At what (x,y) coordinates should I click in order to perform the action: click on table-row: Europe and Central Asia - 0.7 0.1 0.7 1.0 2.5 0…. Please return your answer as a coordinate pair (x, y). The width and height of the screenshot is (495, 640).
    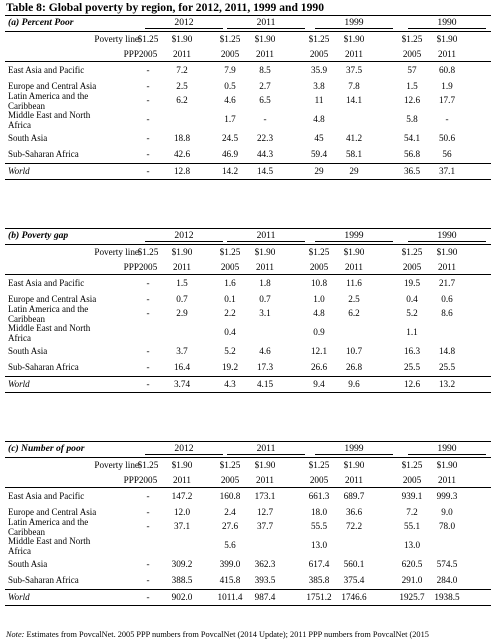
    Looking at the image, I should click on (248, 297).